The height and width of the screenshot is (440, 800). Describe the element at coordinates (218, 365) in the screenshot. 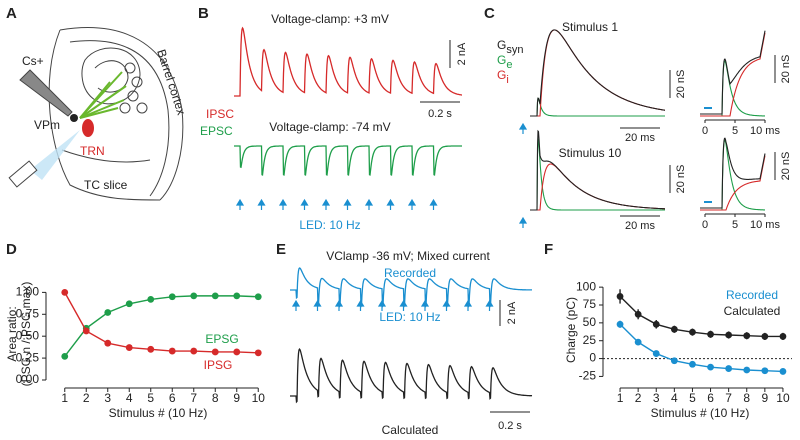

I see `legend-entry: IPSG` at that location.